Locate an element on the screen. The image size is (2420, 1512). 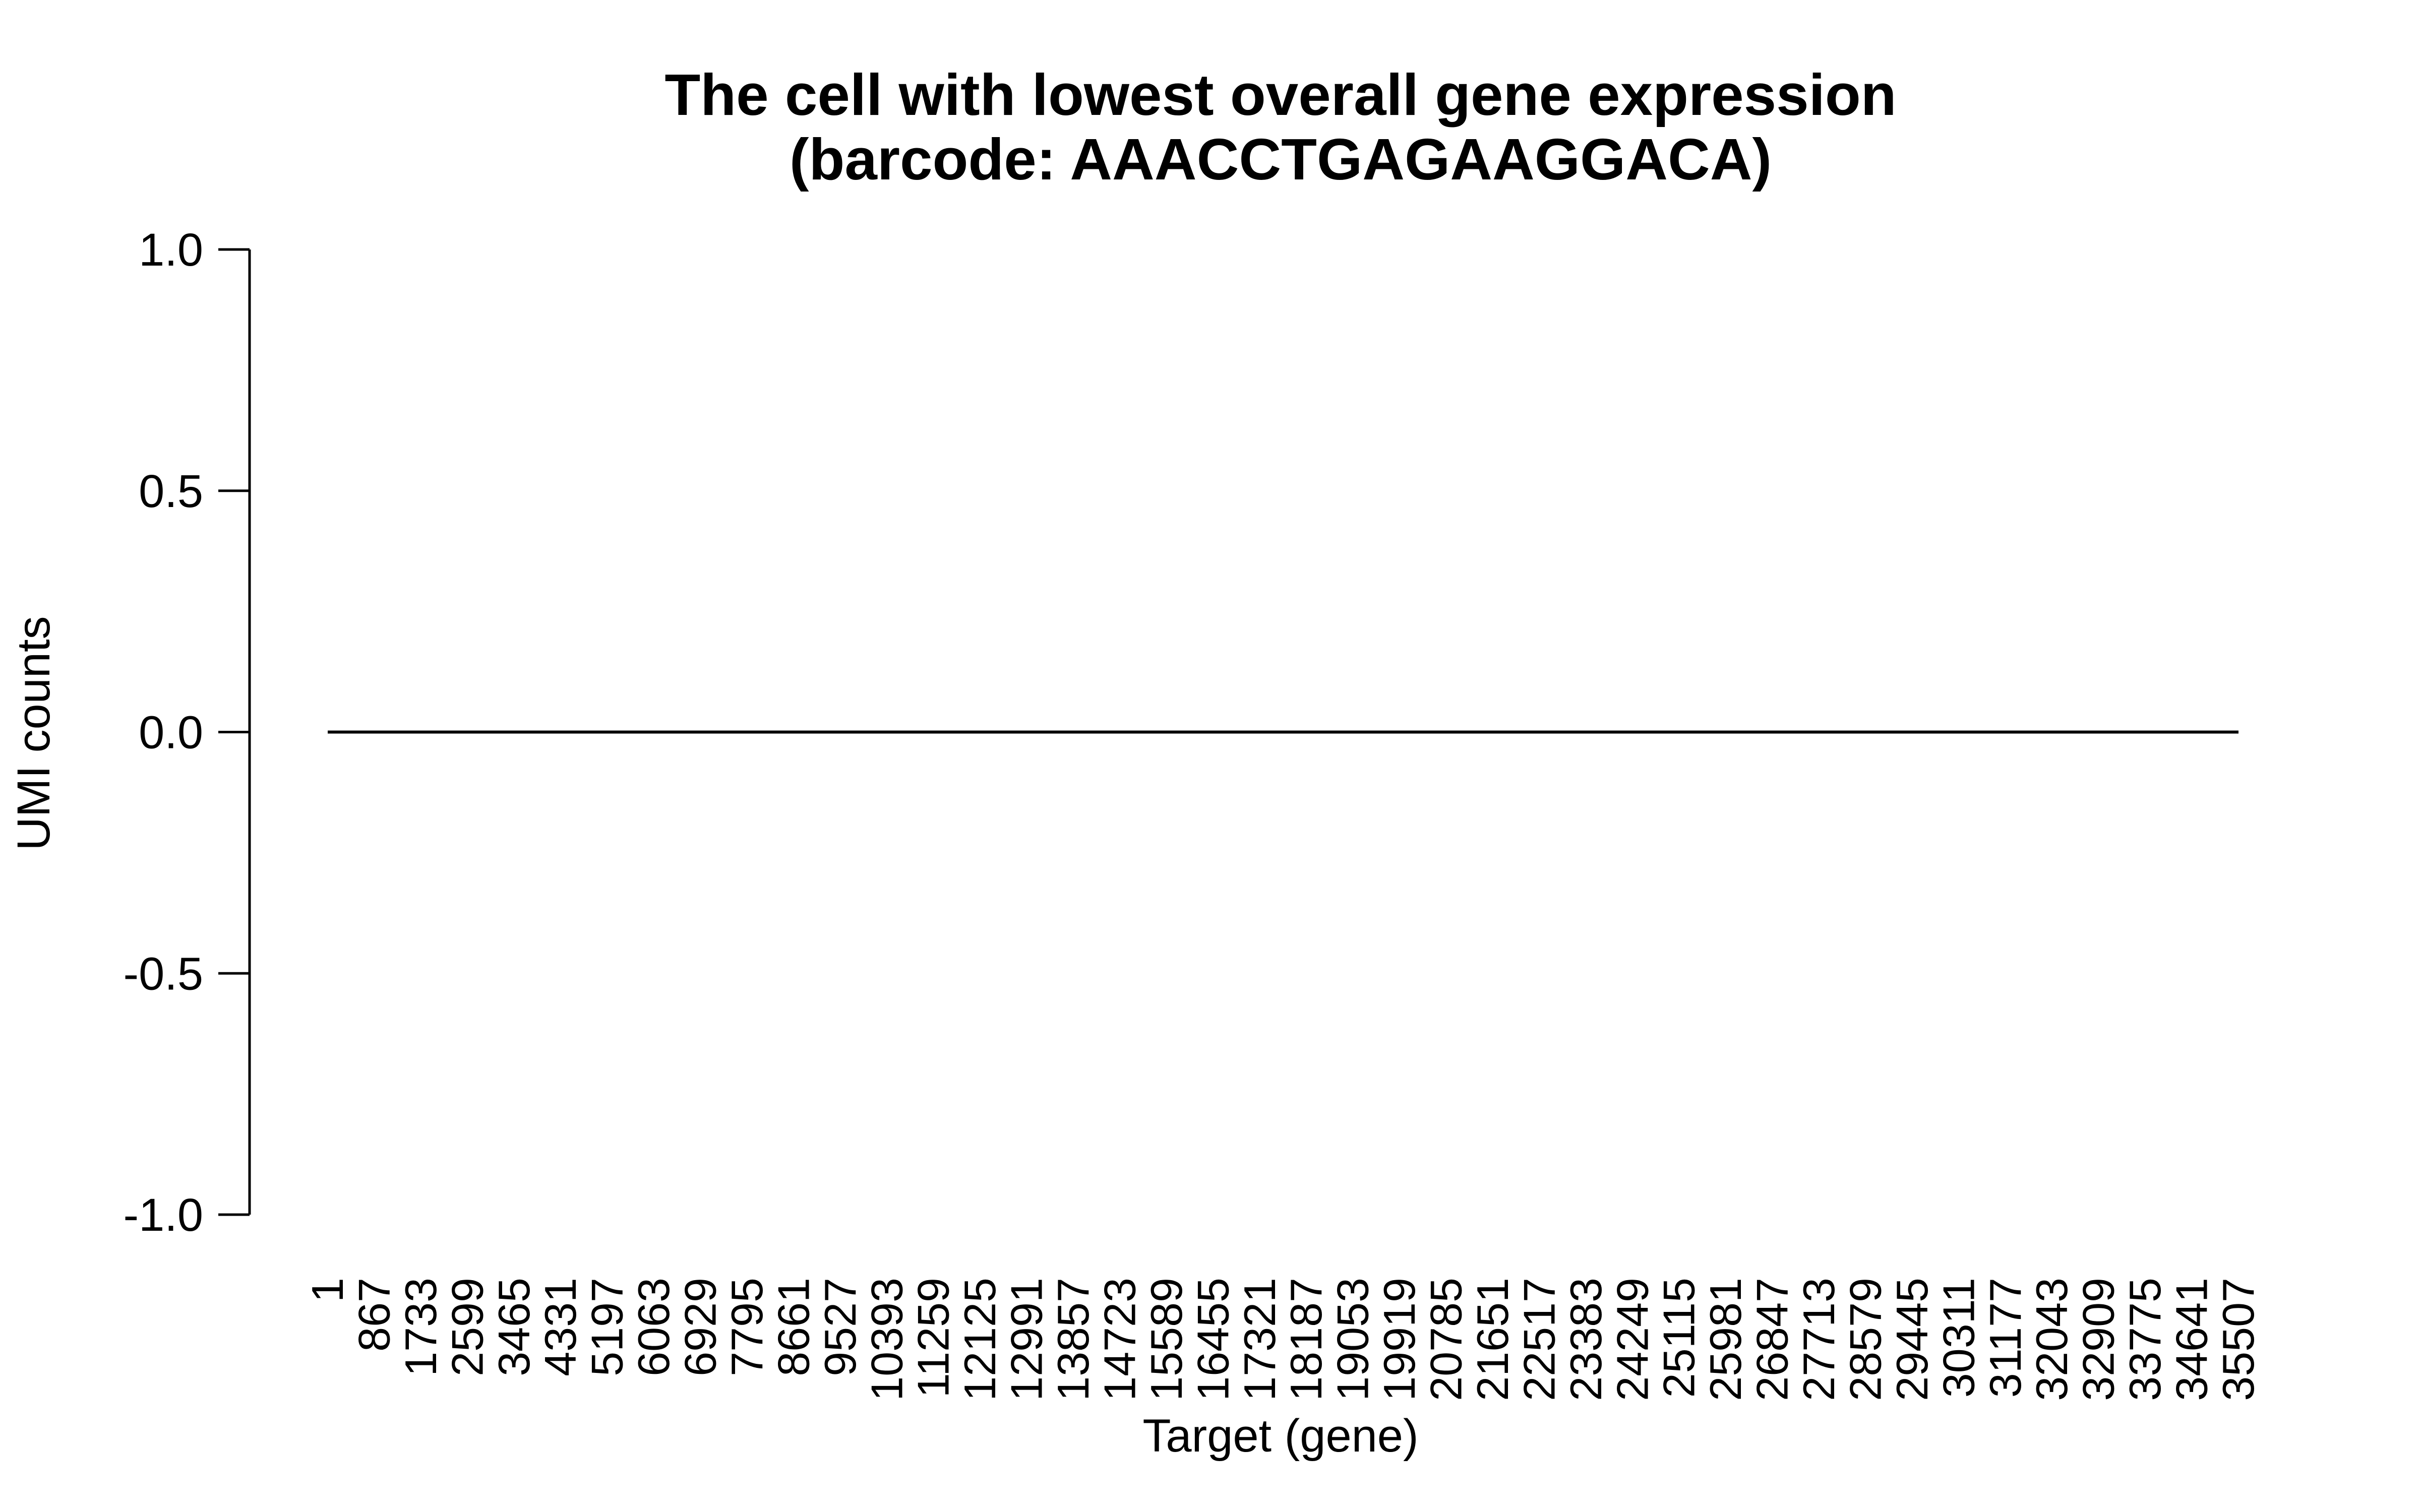
x-tick-label: 20785 is located at coordinates (1446, 1339).